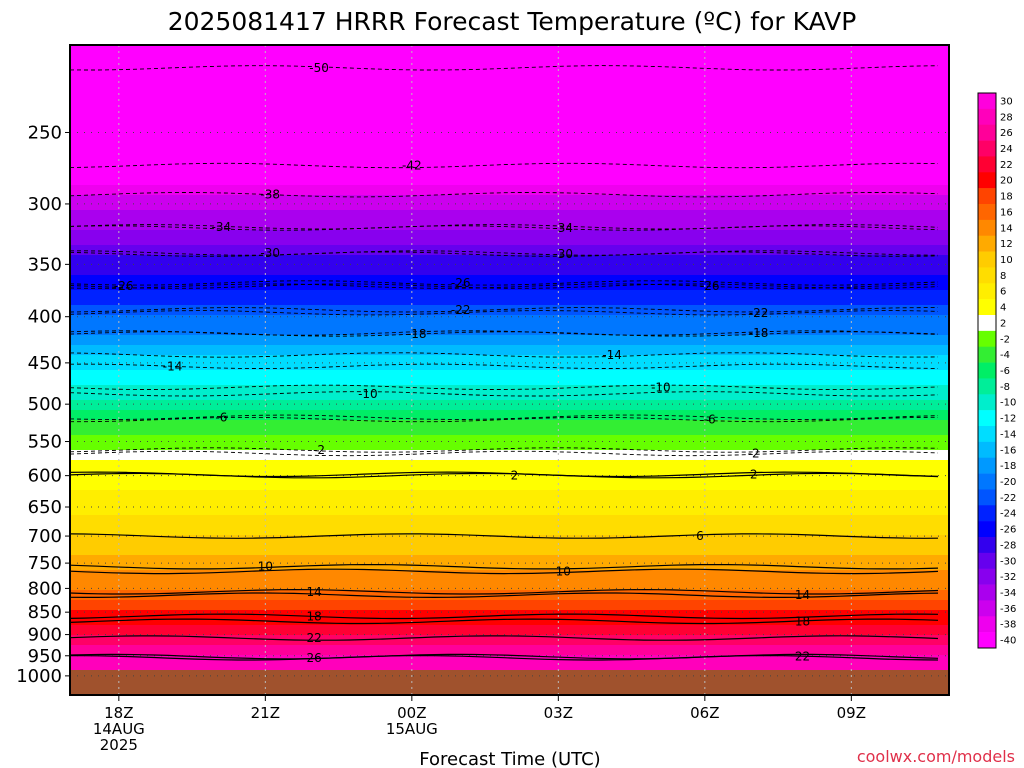  I want to click on x-tick-label: 18Z, so click(118, 713).